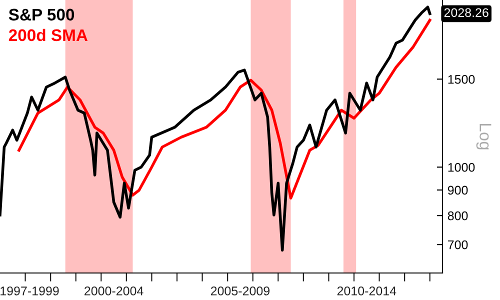 This screenshot has height=300, width=500. What do you see at coordinates (466, 13) in the screenshot?
I see `annotation: 2028.26` at bounding box center [466, 13].